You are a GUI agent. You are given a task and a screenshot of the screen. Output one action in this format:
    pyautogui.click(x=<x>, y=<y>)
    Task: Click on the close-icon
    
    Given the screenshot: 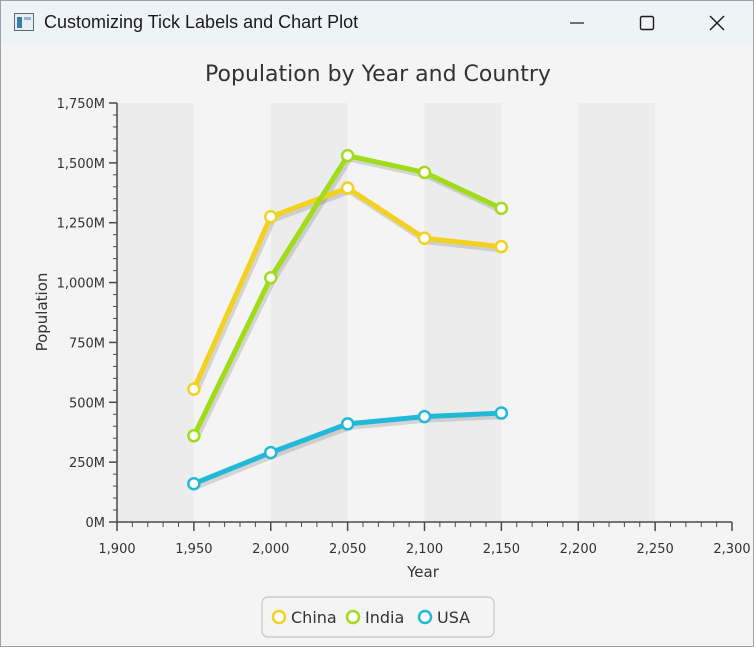 What is the action you would take?
    pyautogui.click(x=717, y=23)
    